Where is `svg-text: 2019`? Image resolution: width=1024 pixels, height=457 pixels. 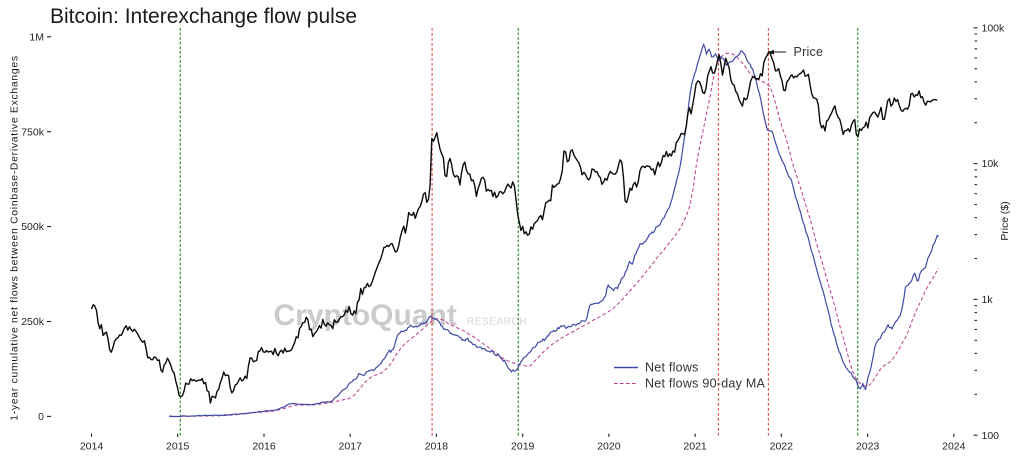 svg-text: 2019 is located at coordinates (523, 447).